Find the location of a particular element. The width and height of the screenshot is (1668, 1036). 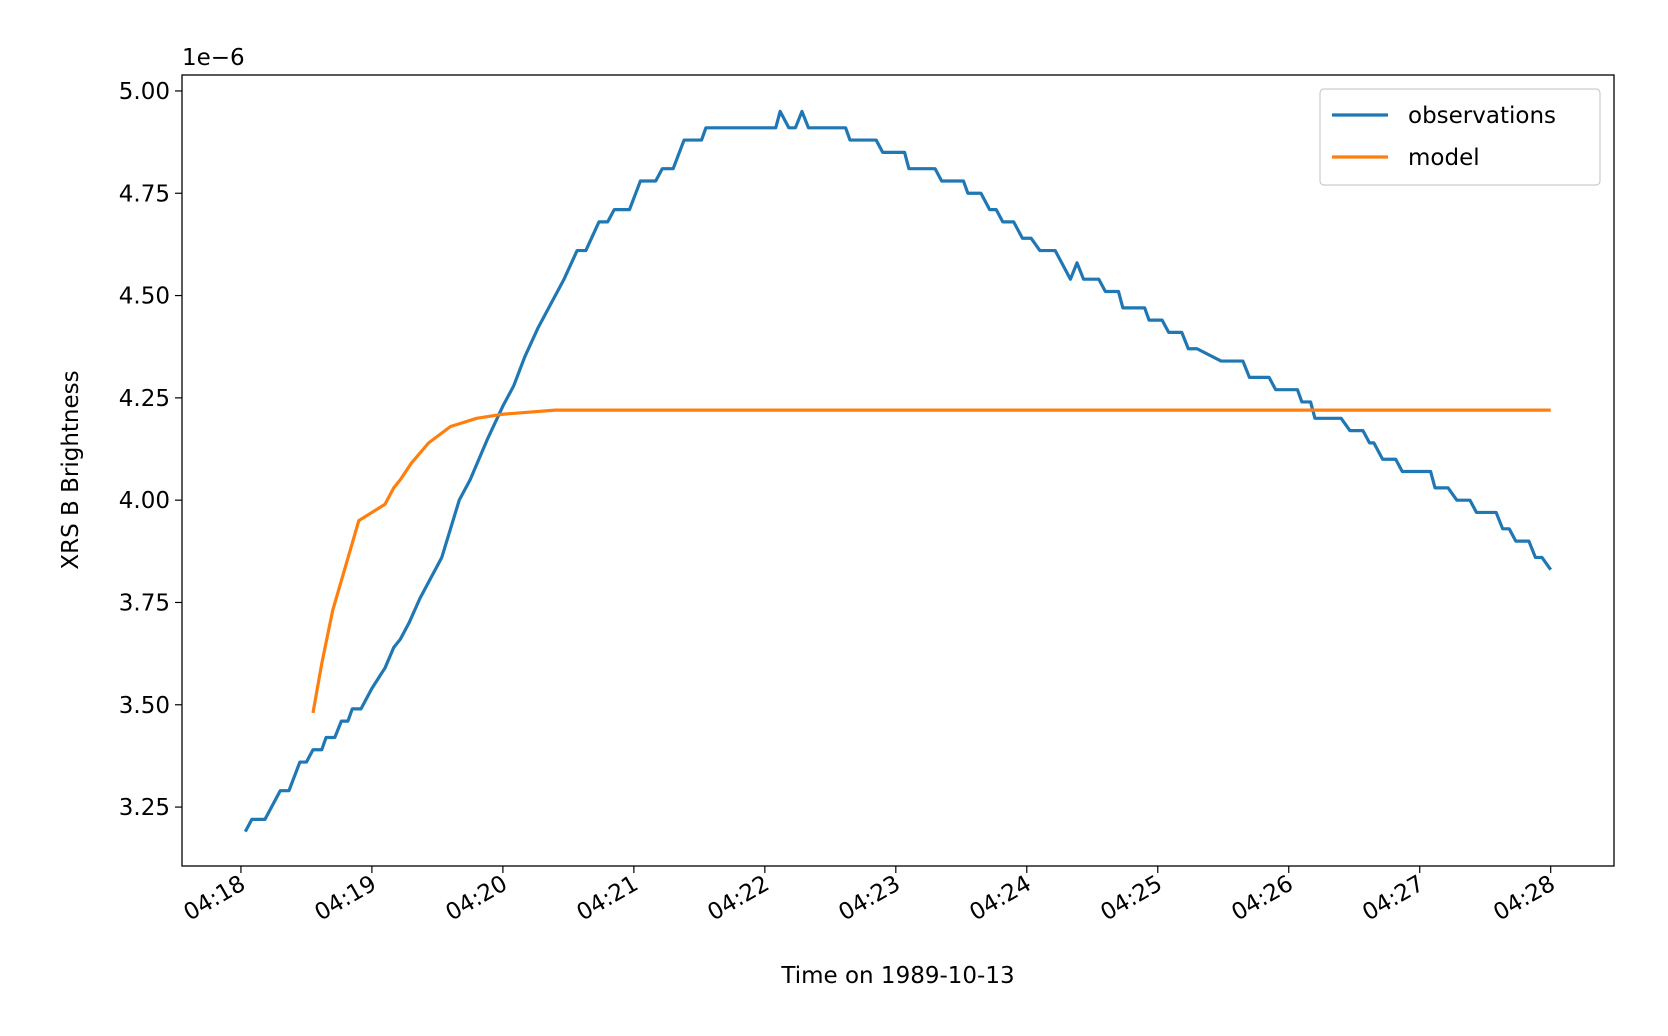

x-tick-label: 04:20 is located at coordinates (476, 899).